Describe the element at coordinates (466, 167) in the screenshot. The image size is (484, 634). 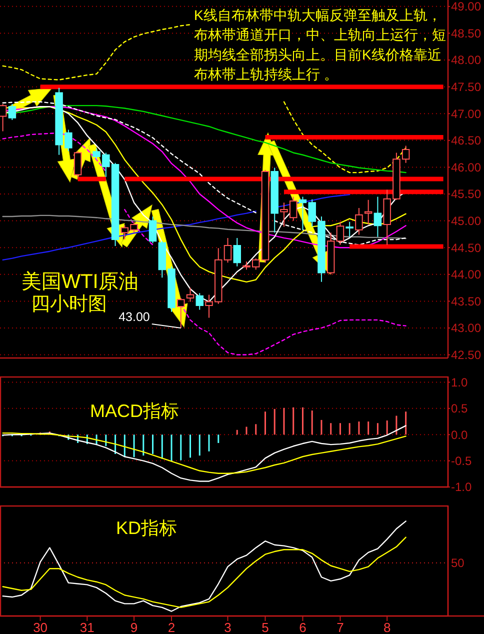
I see `y-tick-label: 46.00` at that location.